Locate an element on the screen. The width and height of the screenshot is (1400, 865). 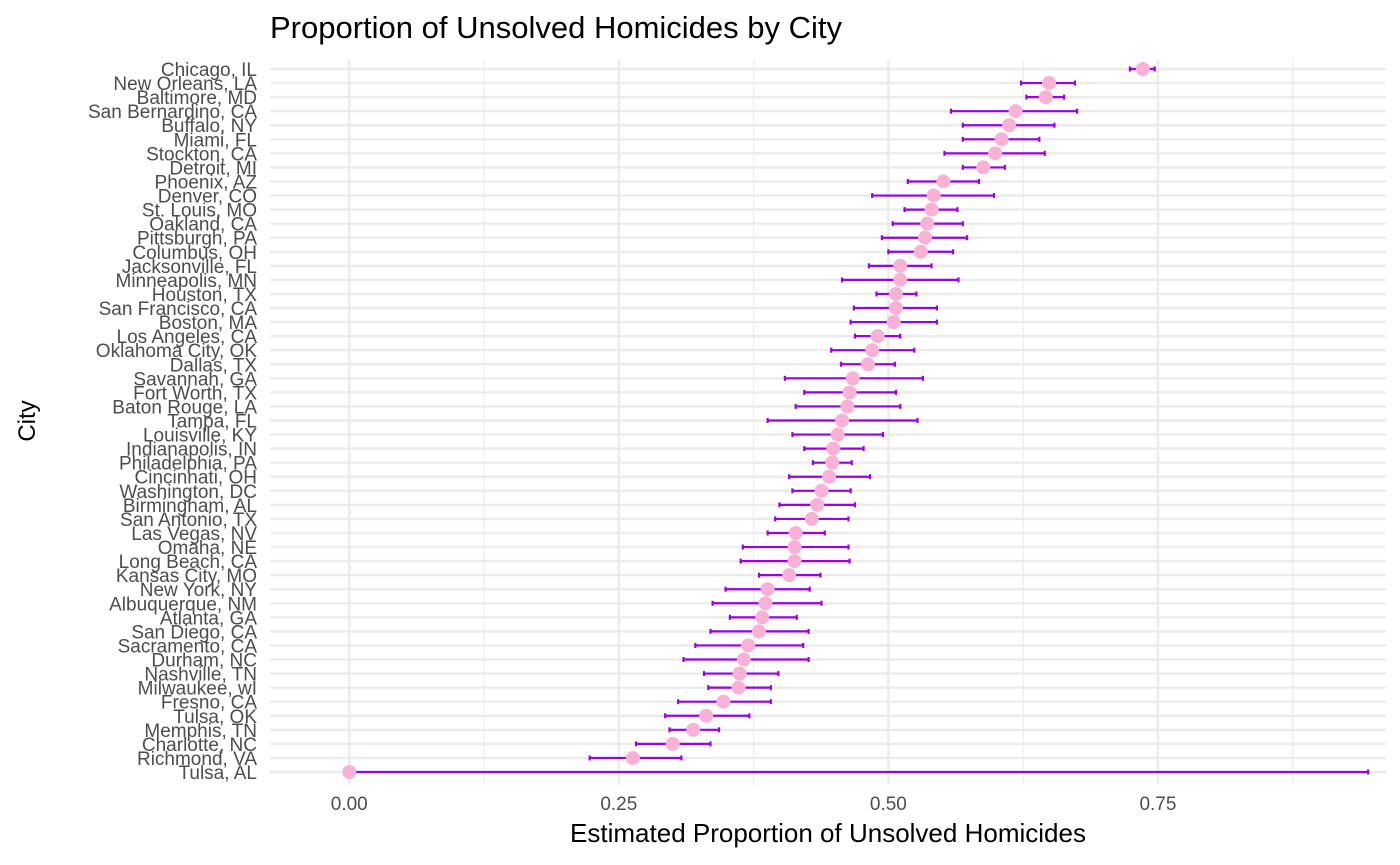
x-tick-label: 0.25 is located at coordinates (618, 804).